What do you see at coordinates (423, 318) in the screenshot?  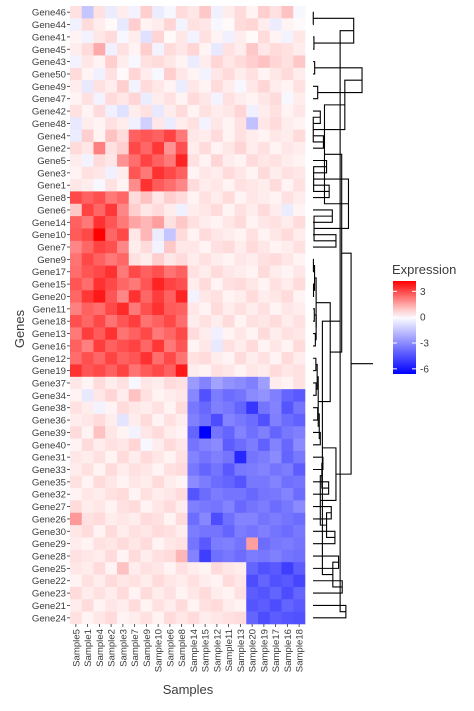 I see `legend-tick-label: 0` at bounding box center [423, 318].